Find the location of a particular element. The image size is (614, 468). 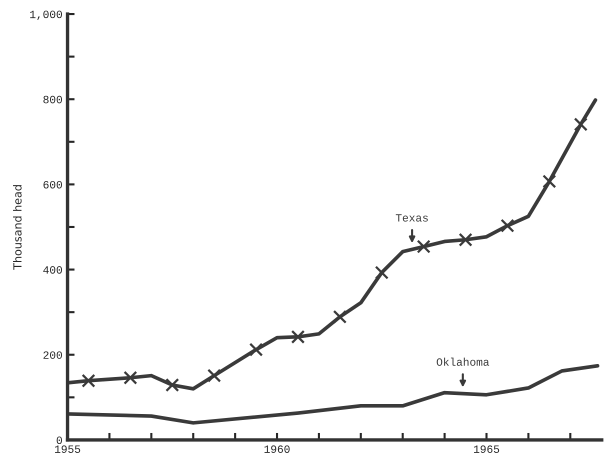

x-tick-label: 1965 is located at coordinates (487, 449).